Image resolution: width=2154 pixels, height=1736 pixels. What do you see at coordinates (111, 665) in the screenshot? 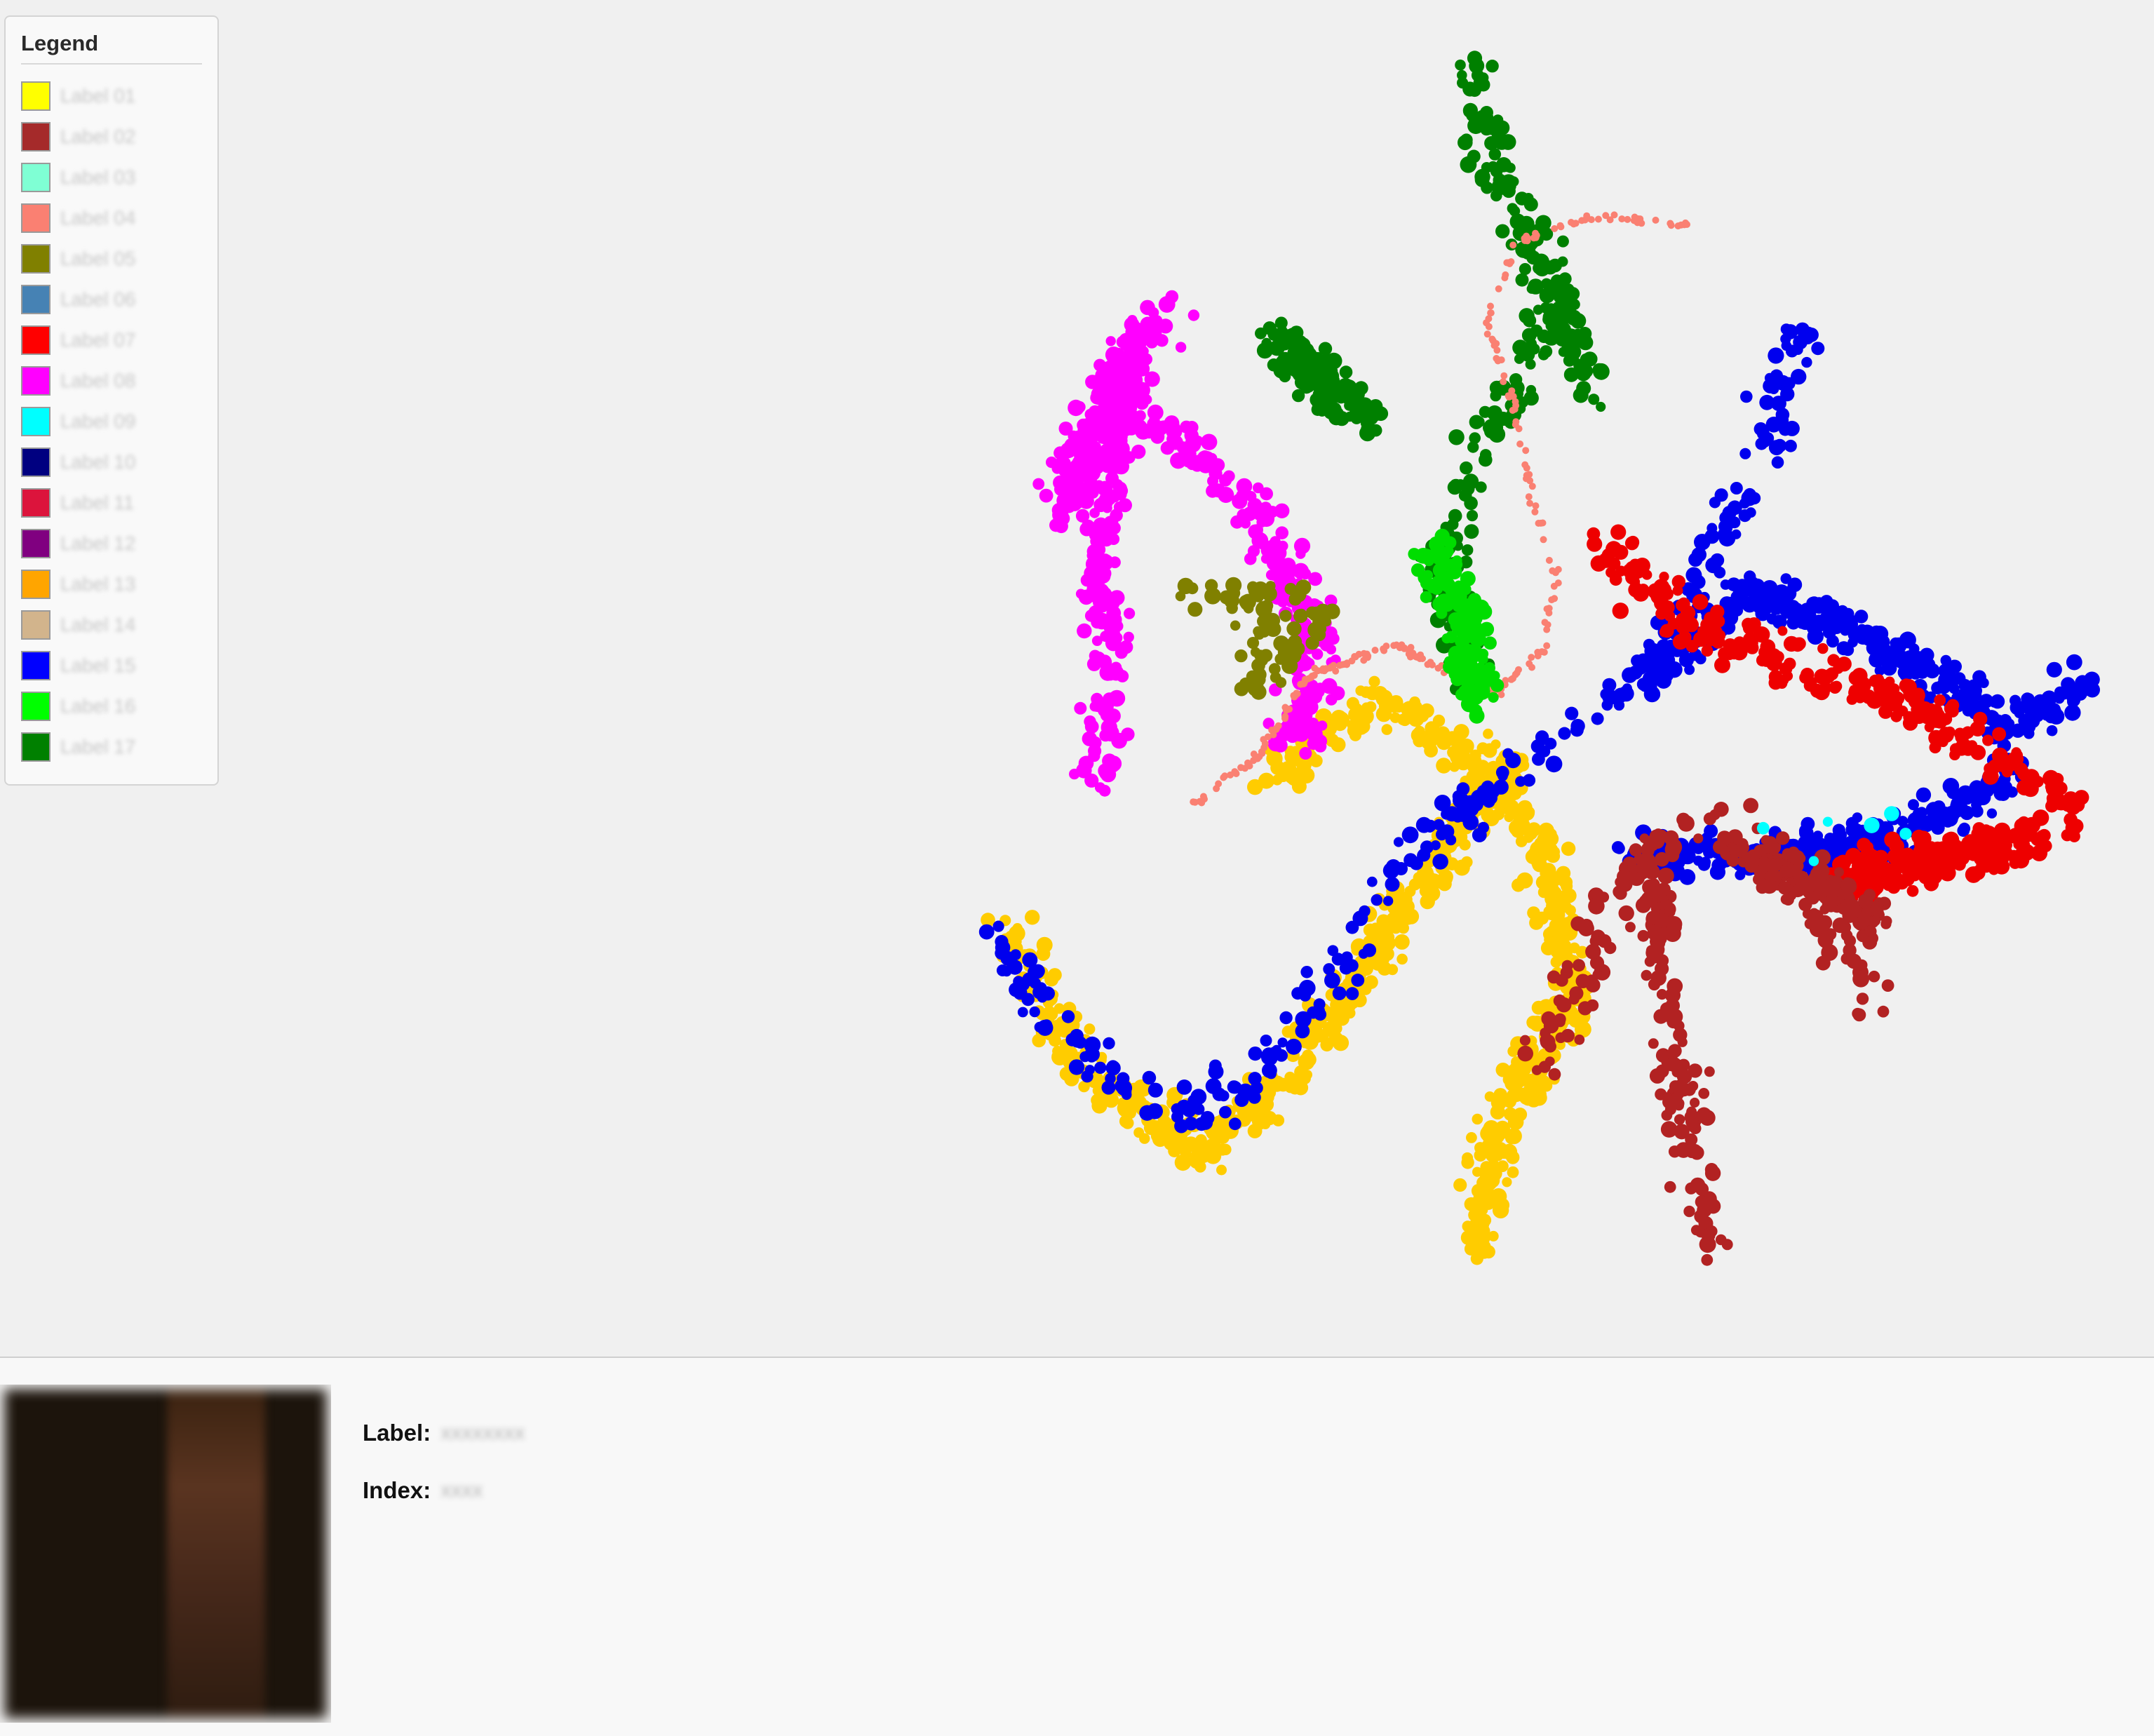
I see `legend-item: Label 15` at bounding box center [111, 665].